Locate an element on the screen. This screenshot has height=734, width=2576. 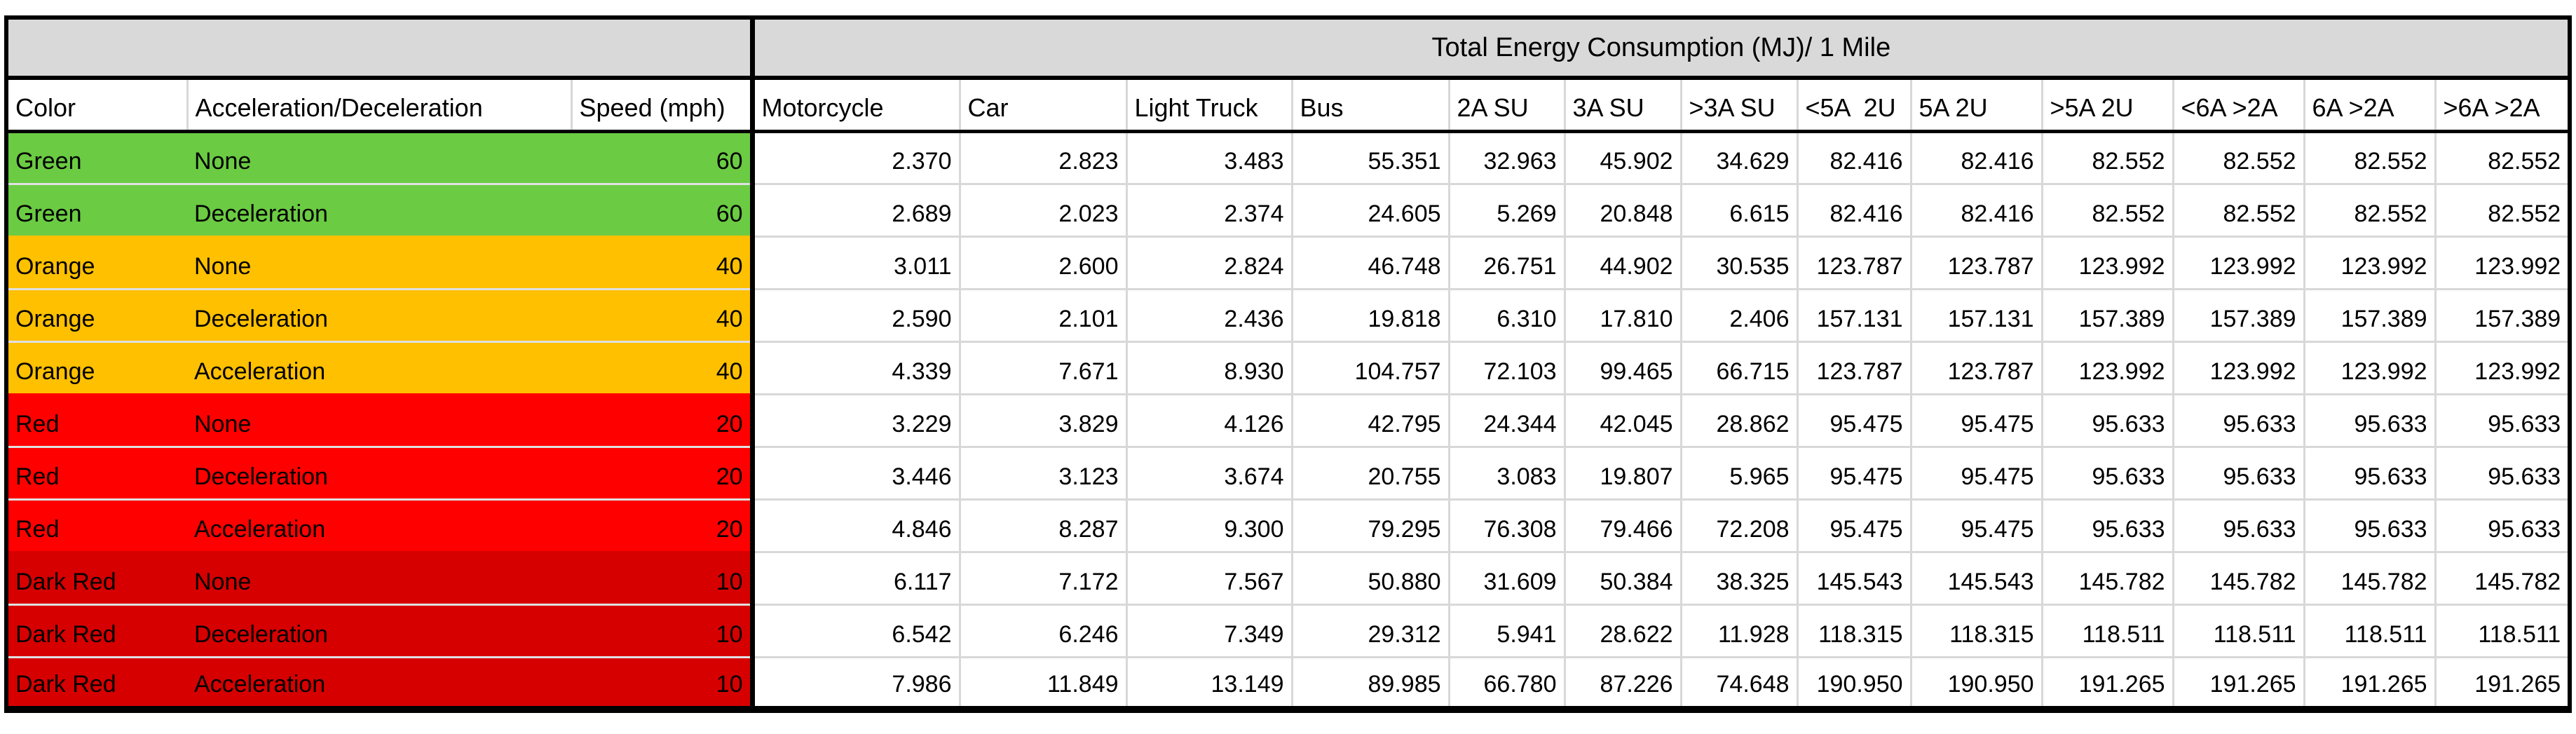
cell-value: 87.226 is located at coordinates (1622, 682).